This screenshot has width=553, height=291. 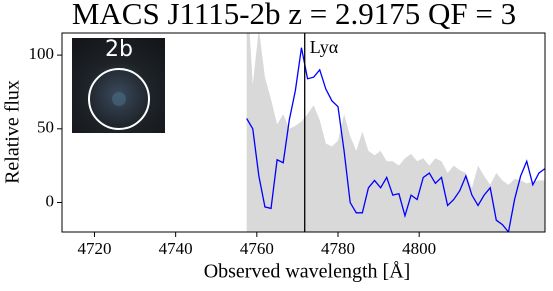 I want to click on y-tick-label: 0, so click(x=50, y=200).